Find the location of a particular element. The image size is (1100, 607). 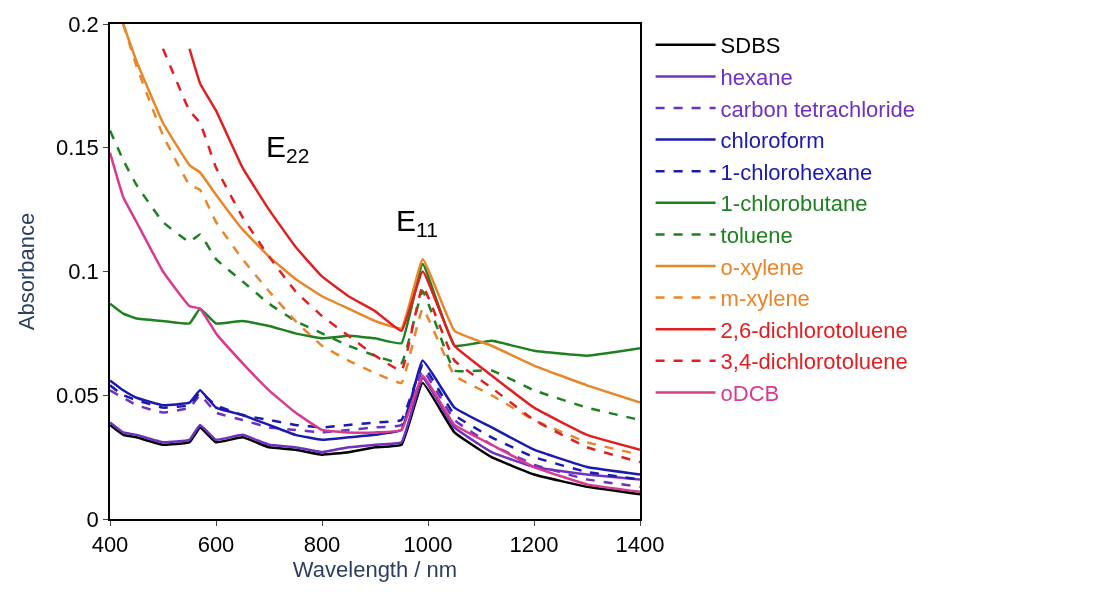

annotation: E$_{11}$ is located at coordinates (417, 223).